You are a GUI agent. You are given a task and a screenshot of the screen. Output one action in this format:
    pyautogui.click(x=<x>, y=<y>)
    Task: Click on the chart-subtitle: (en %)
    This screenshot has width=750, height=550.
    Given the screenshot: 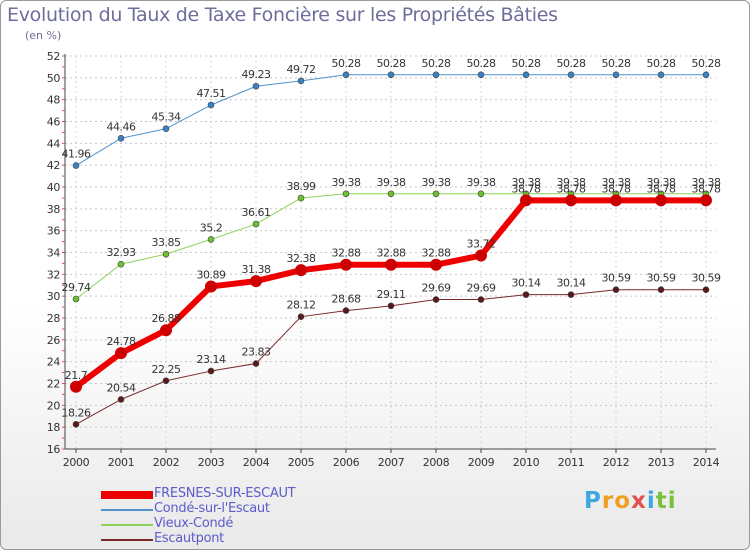 What is the action you would take?
    pyautogui.click(x=43, y=35)
    